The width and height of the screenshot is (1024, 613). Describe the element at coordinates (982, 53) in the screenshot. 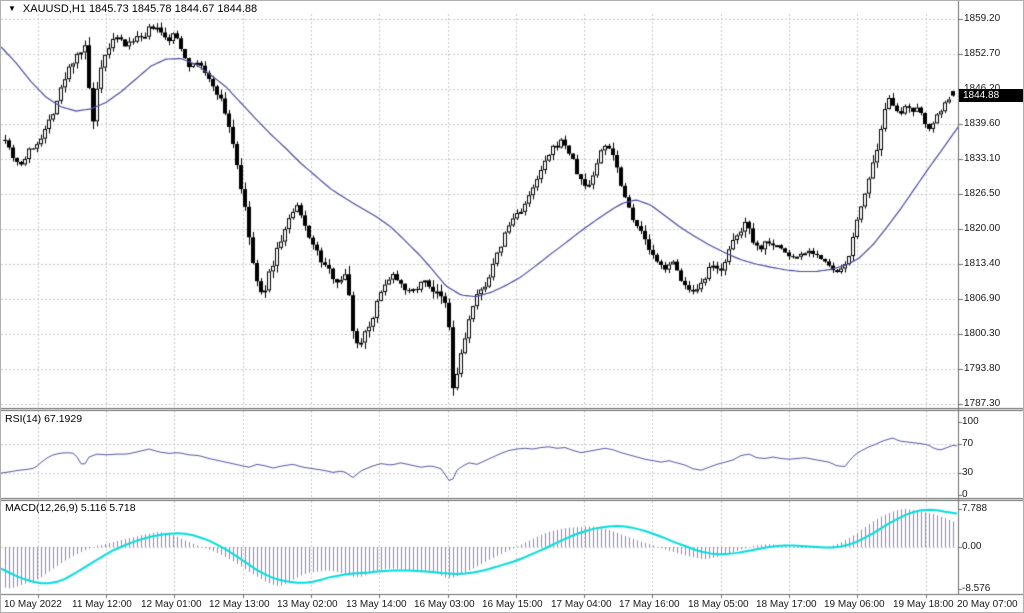

I see `price-axis-label: 1852.70` at that location.